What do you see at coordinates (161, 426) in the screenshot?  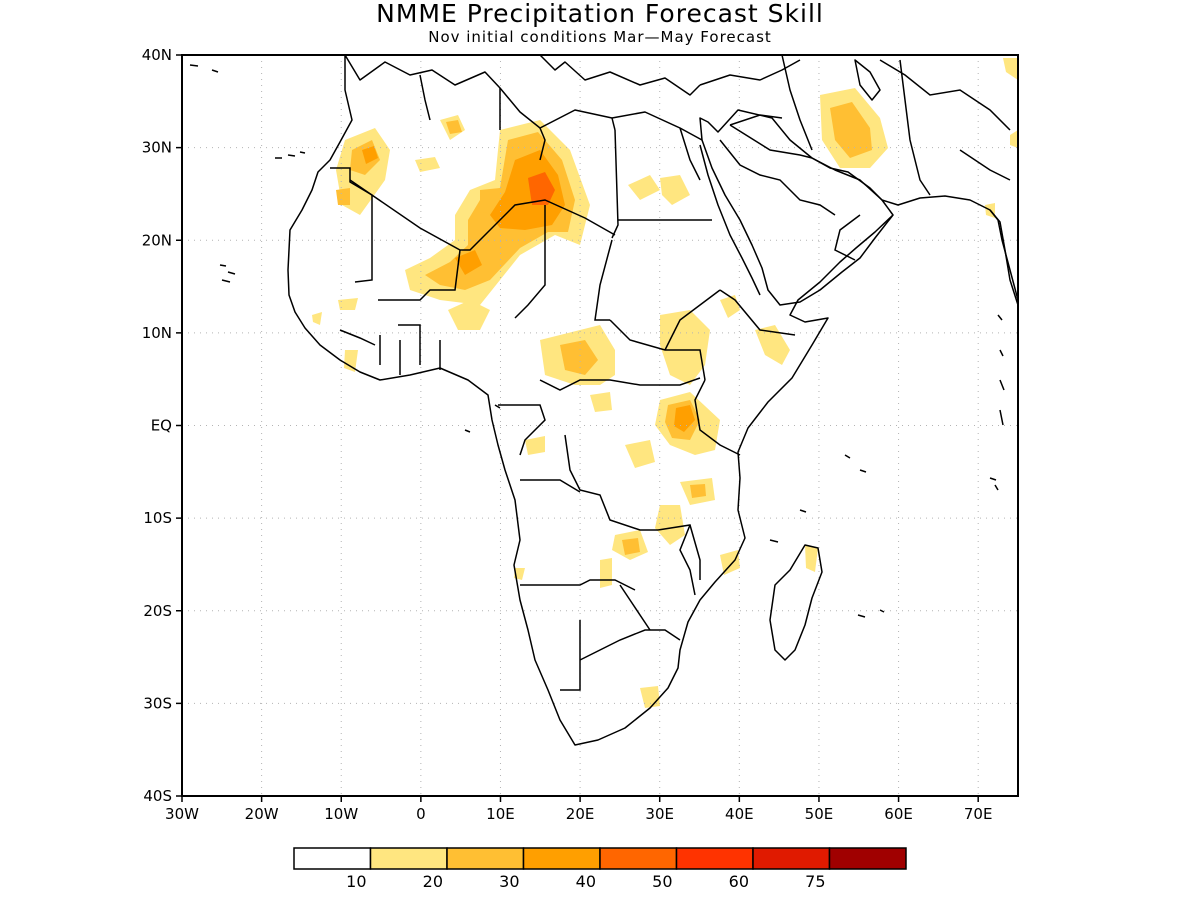 I see `lat-tick-label: EQ` at bounding box center [161, 426].